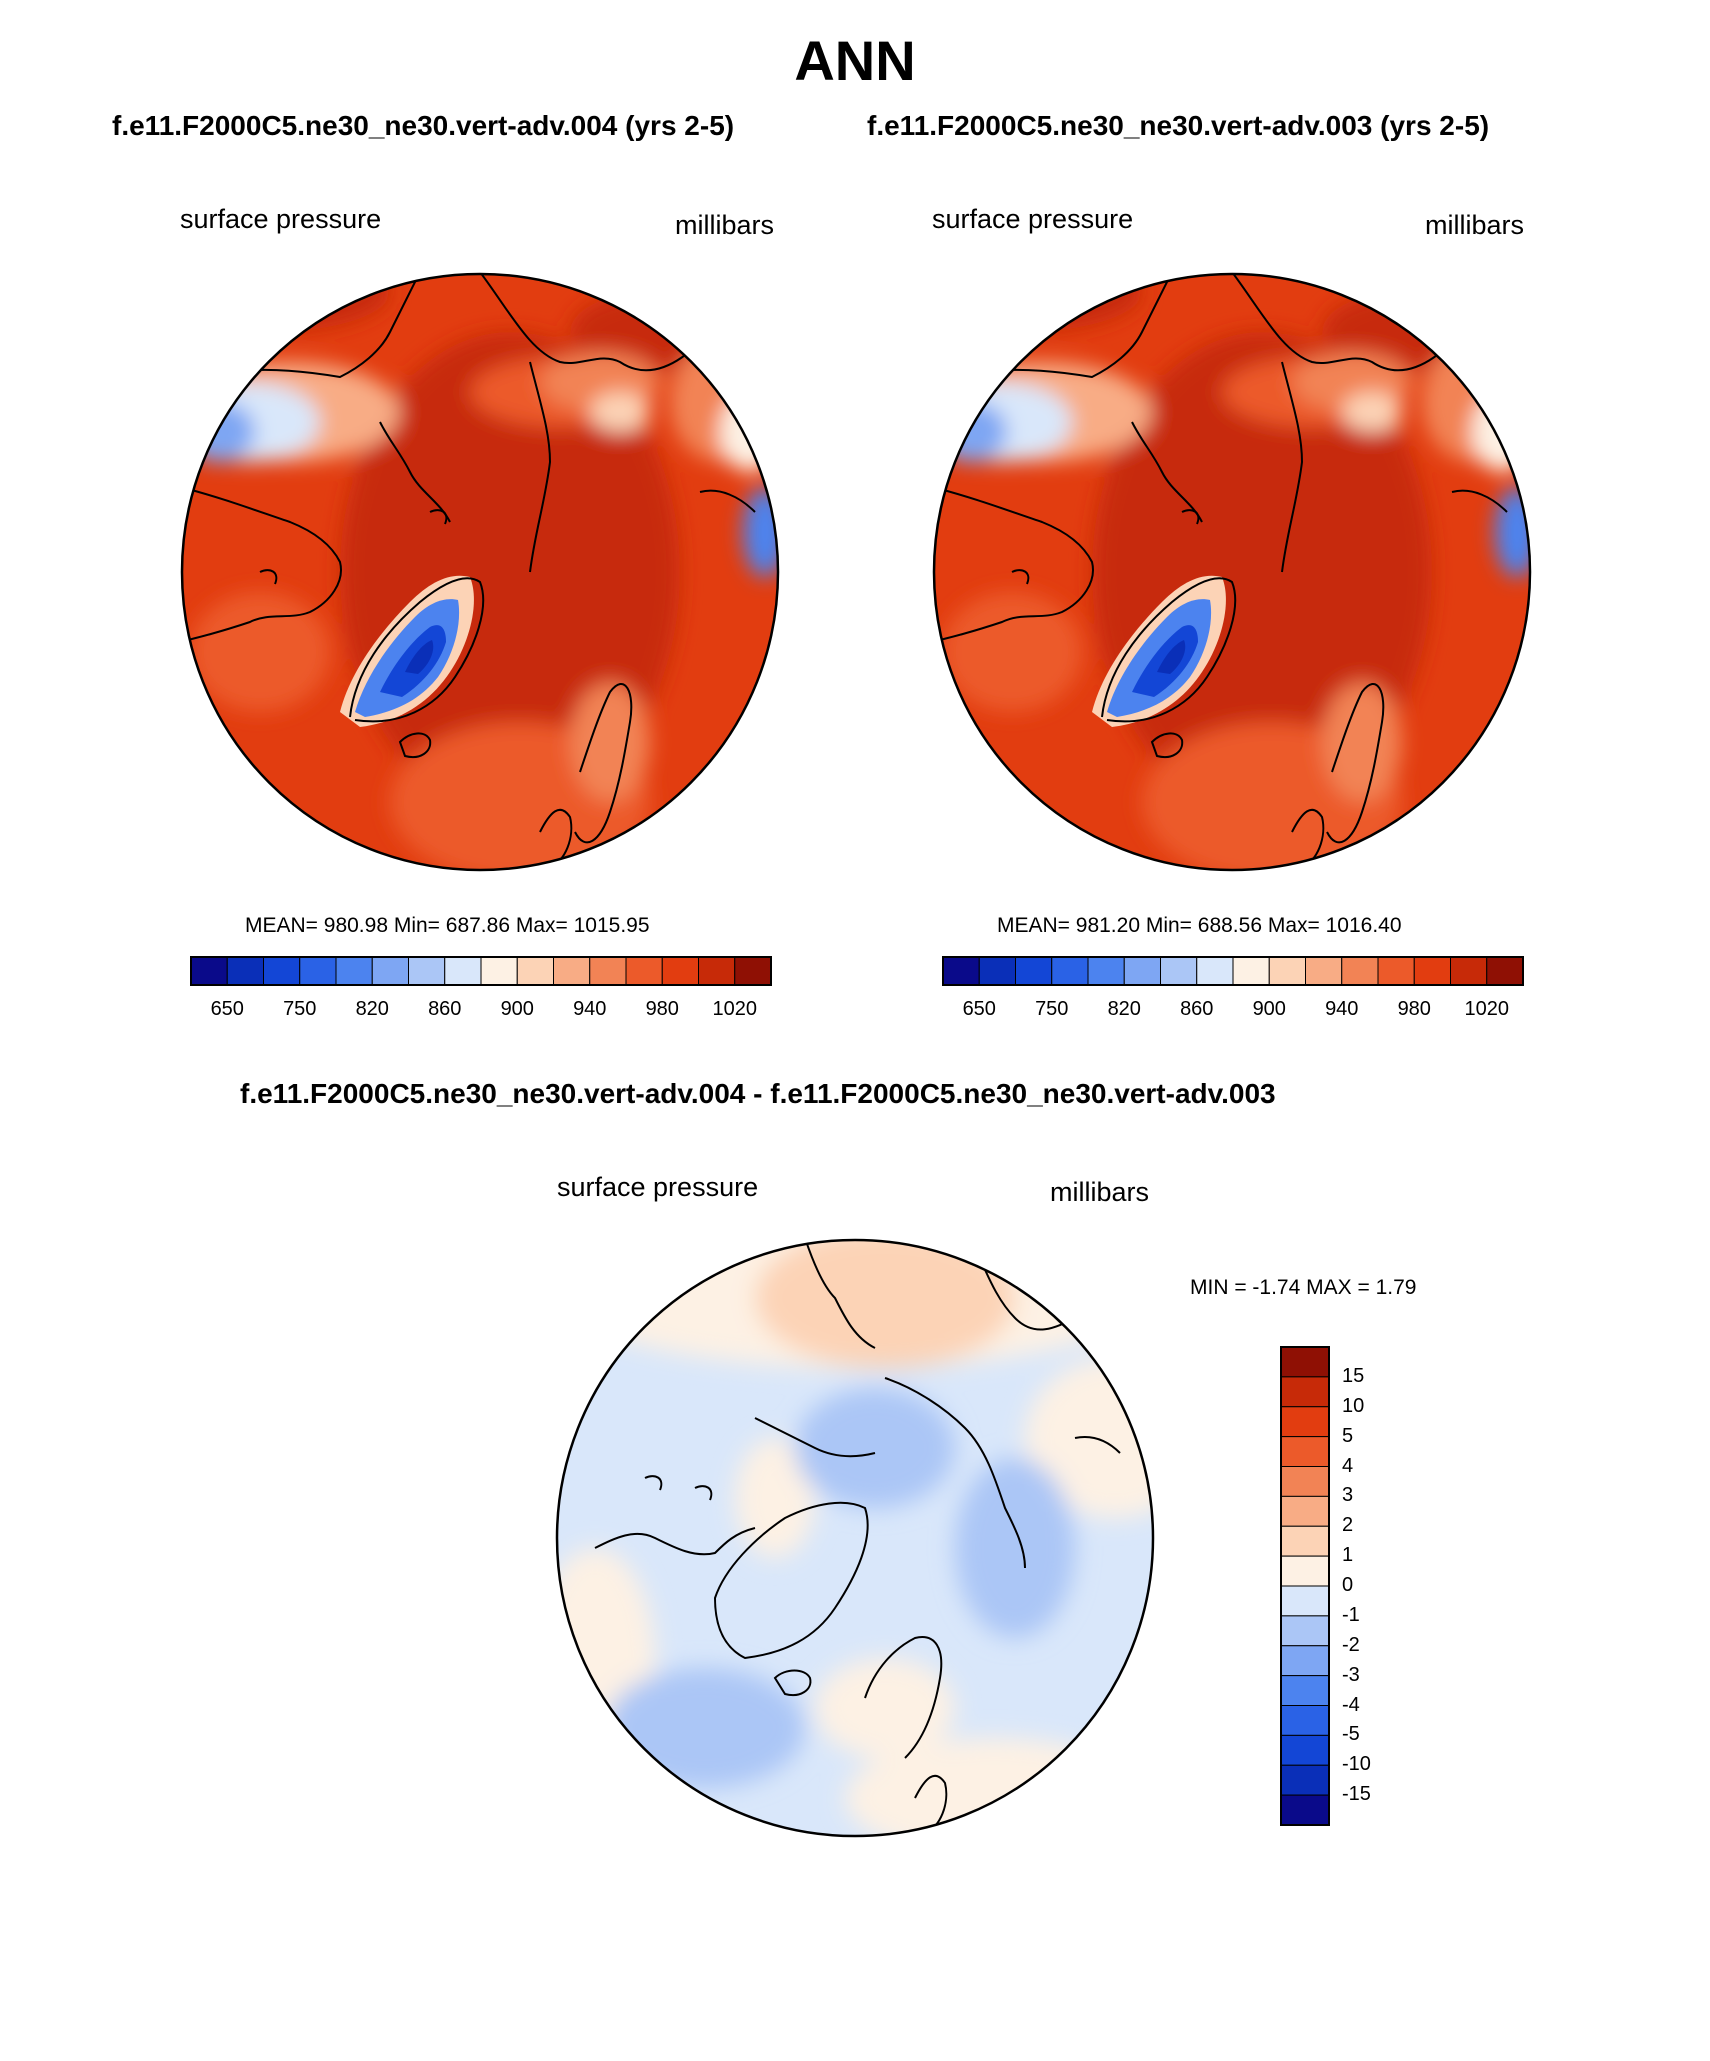 The image size is (1710, 2061). I want to click on colorbar-tick-label: 650, so click(227, 1009).